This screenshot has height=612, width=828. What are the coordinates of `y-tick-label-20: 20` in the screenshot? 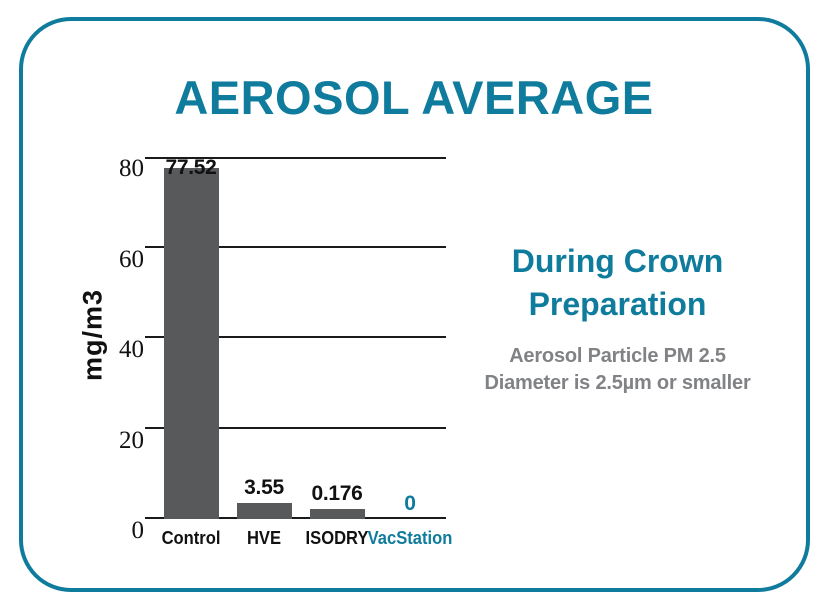 It's located at (131, 440).